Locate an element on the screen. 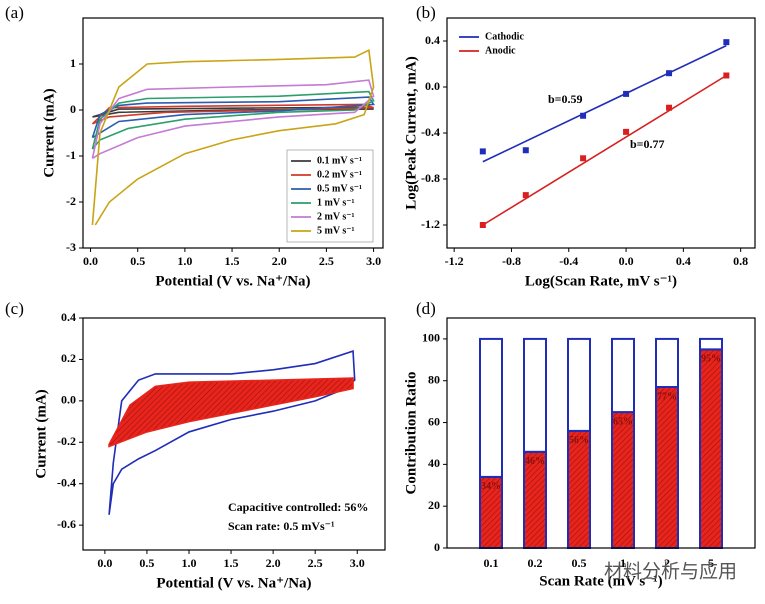 The height and width of the screenshot is (604, 765). legend-label: Anodic is located at coordinates (500, 50).